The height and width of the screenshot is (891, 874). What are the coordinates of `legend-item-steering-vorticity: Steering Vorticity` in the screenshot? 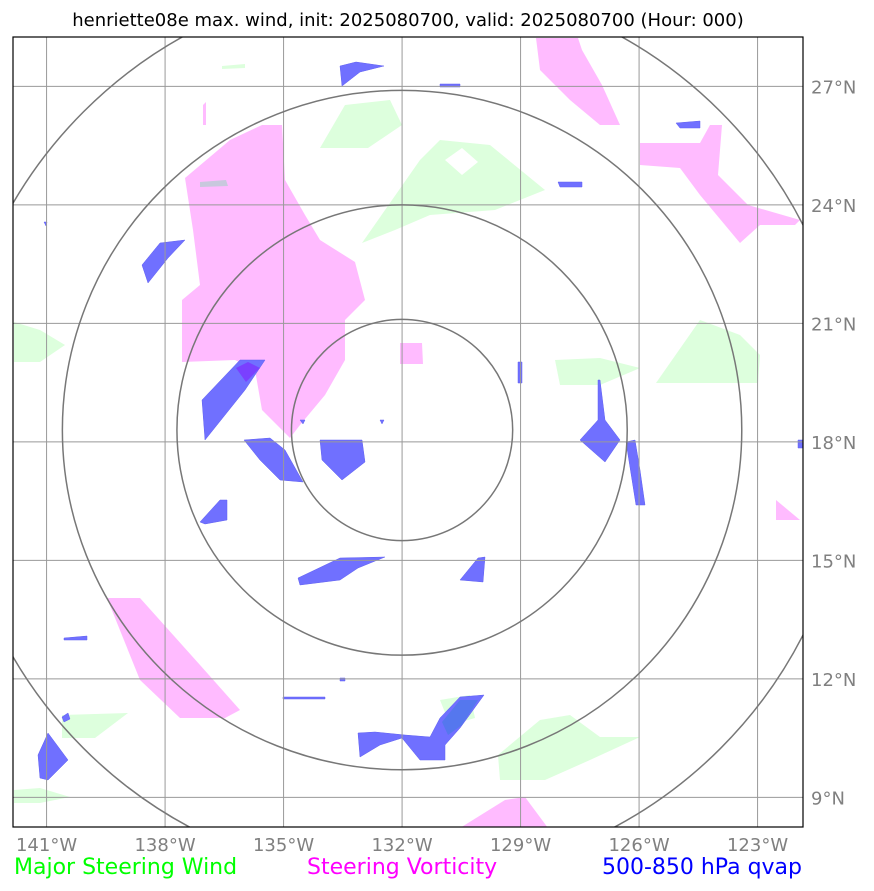 It's located at (402, 867).